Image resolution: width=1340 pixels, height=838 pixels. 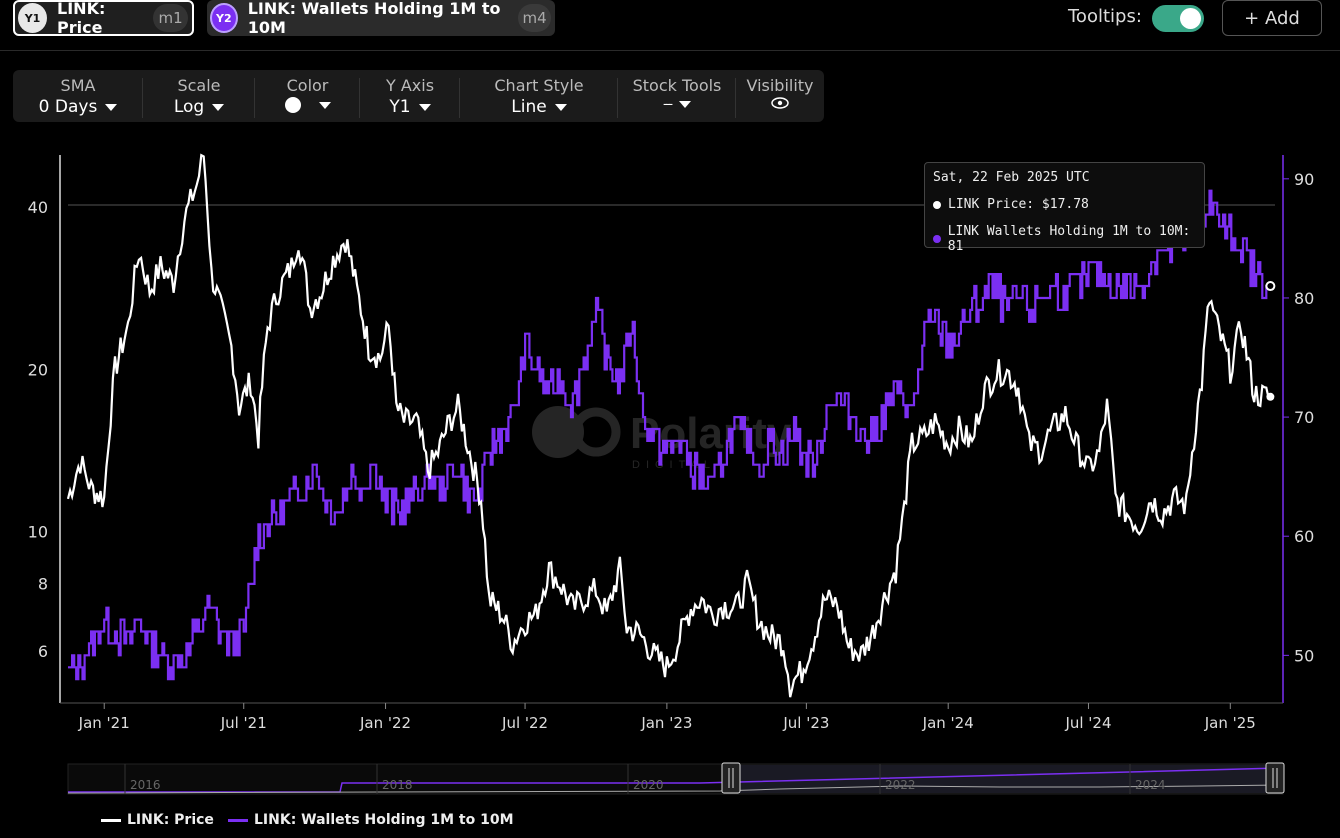 I want to click on sma-control: SMA 0 Days, so click(x=78, y=96).